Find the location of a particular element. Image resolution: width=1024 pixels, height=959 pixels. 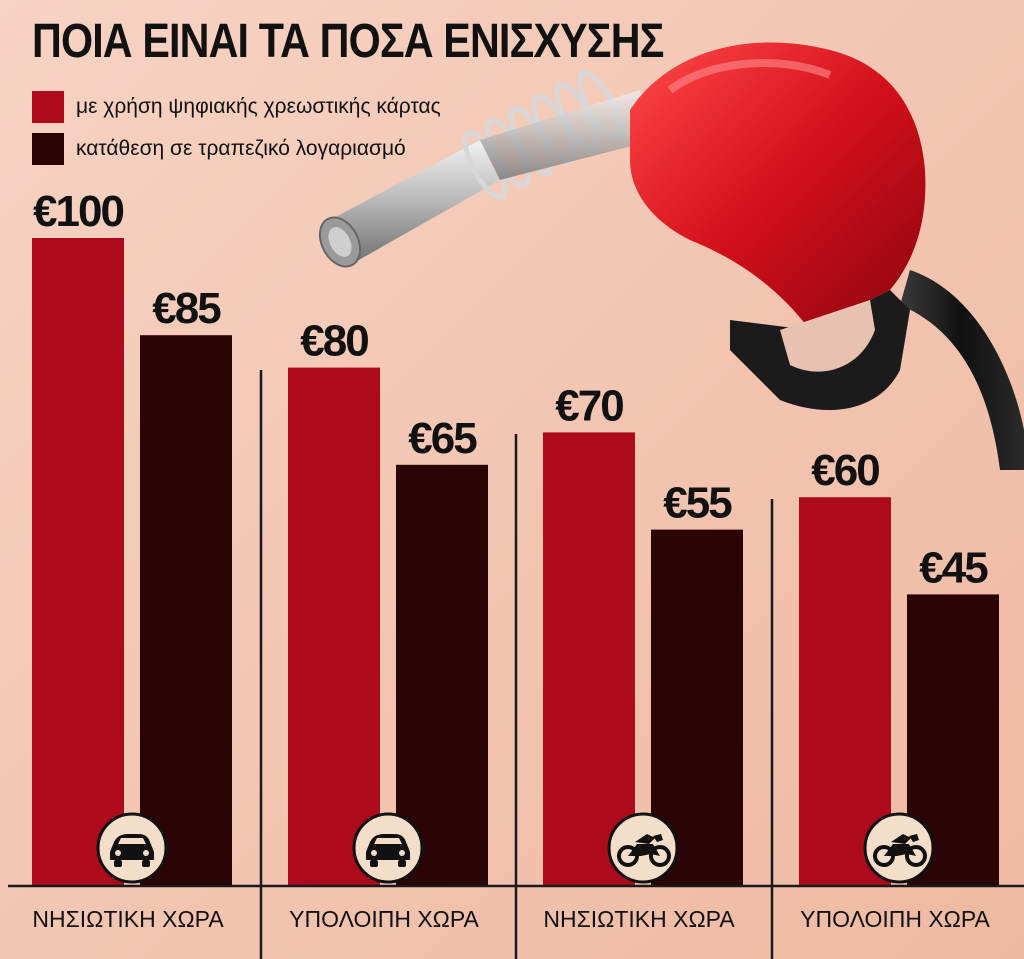

value-label-deposit-2: €55 is located at coordinates (697, 503).